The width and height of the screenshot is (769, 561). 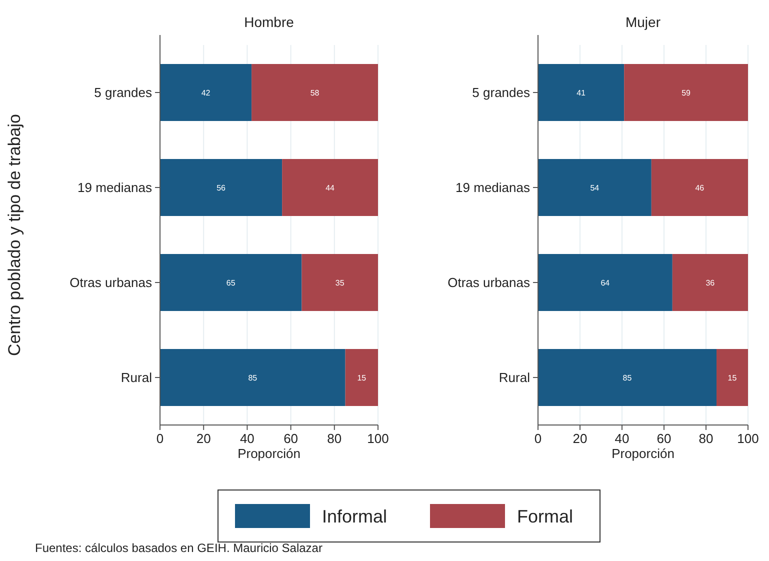 I want to click on legend-label: Informal, so click(x=355, y=516).